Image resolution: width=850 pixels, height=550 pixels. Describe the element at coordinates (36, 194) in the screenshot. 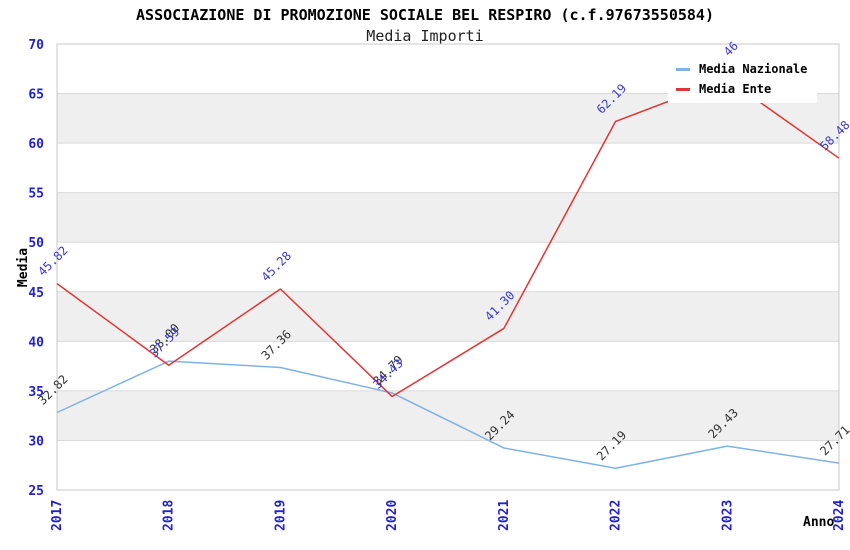

I see `y-tick-label: 55` at that location.